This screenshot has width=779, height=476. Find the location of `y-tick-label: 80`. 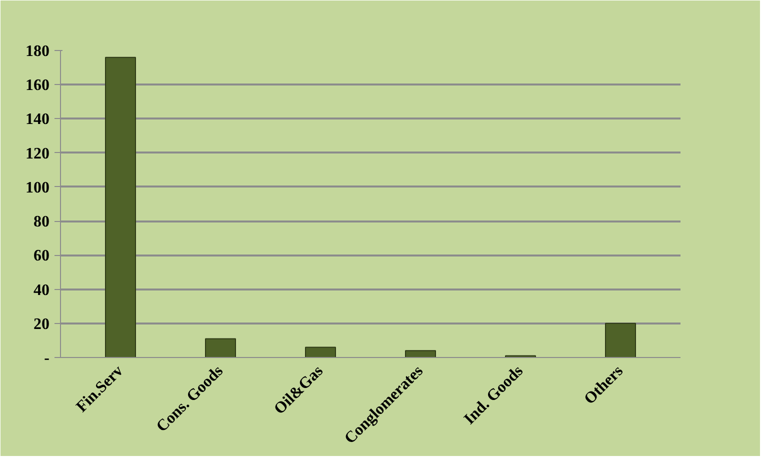

y-tick-label: 80 is located at coordinates (42, 222).